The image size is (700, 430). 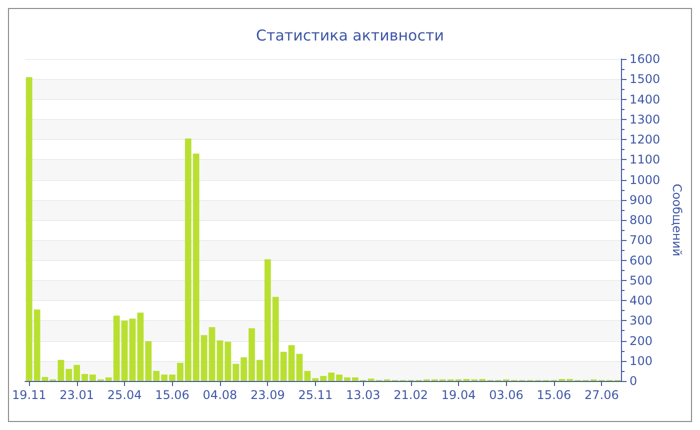 I want to click on y-tick-label: 1200, so click(x=645, y=139).